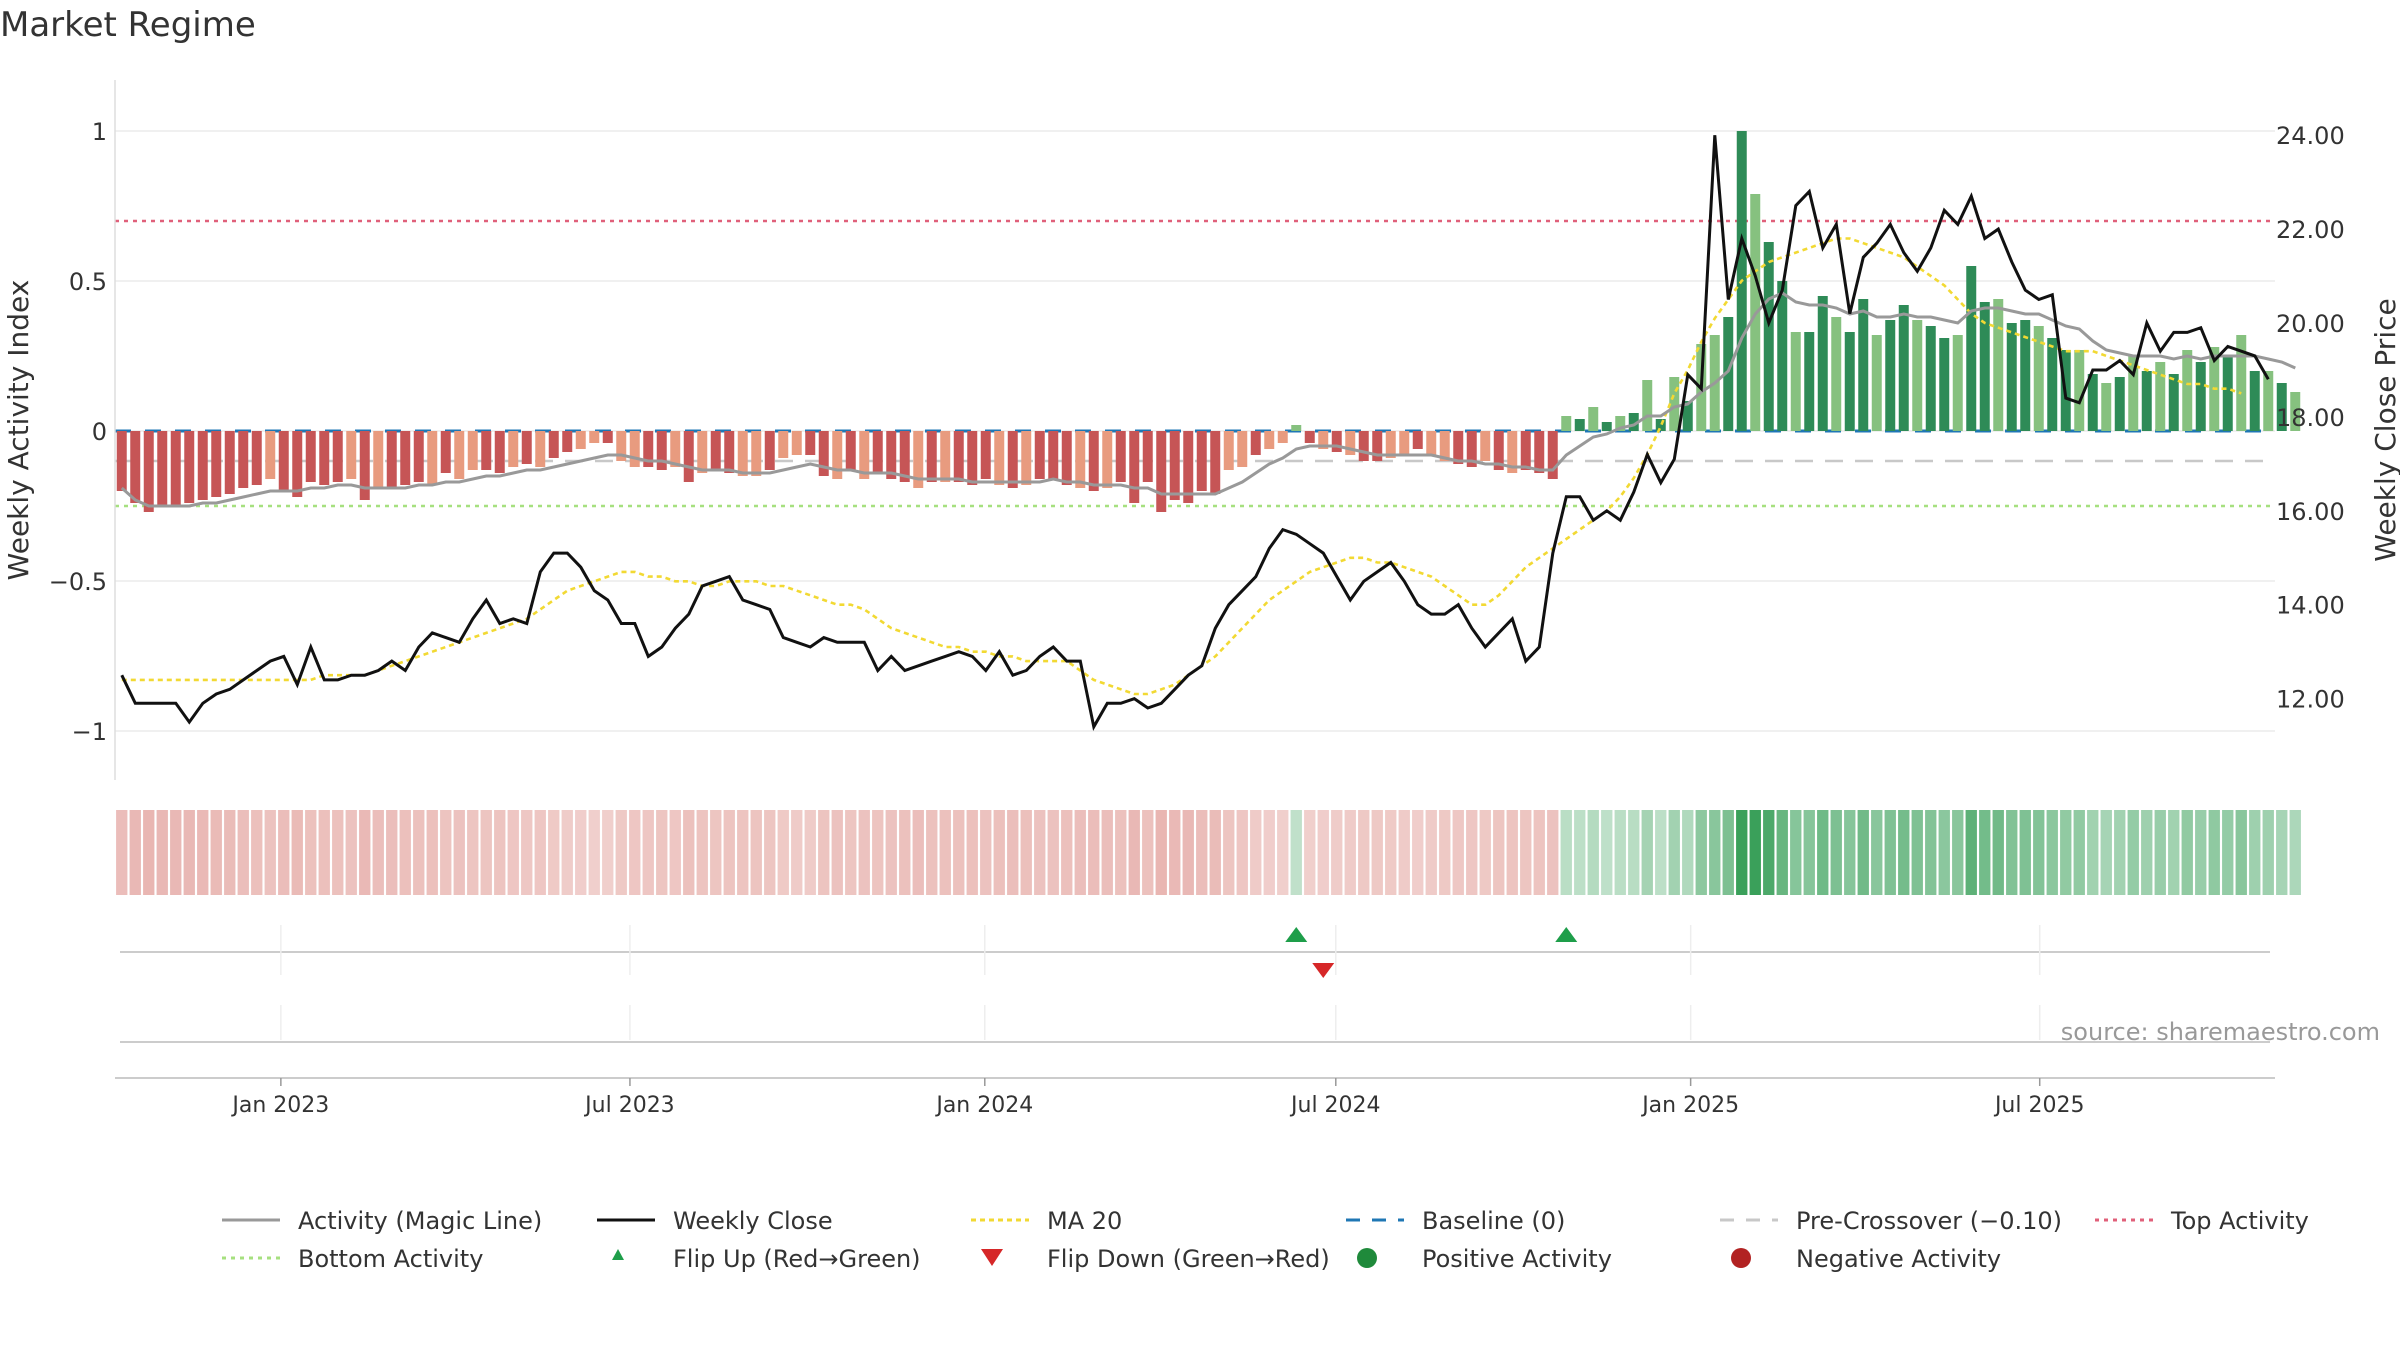 The image size is (2400, 1350). Describe the element at coordinates (715, 1221) in the screenshot. I see `legend-item: Weekly Close` at that location.